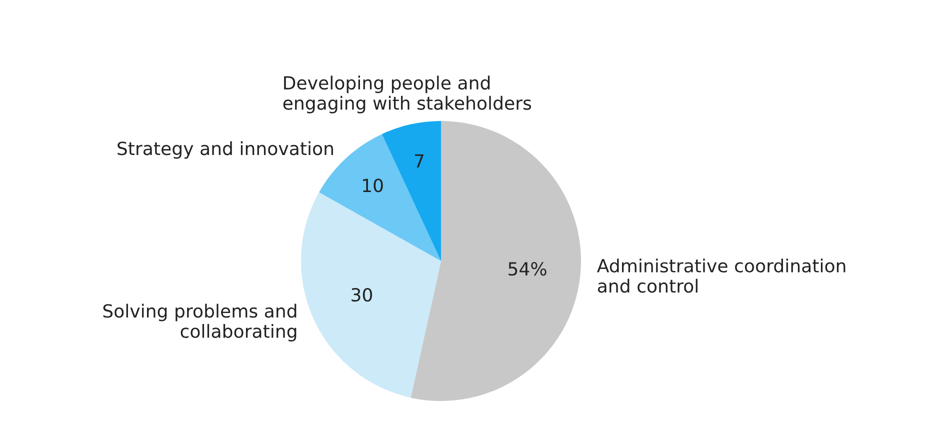 Image resolution: width=947 pixels, height=436 pixels. Describe the element at coordinates (419, 161) in the screenshot. I see `data-label: 7` at that location.